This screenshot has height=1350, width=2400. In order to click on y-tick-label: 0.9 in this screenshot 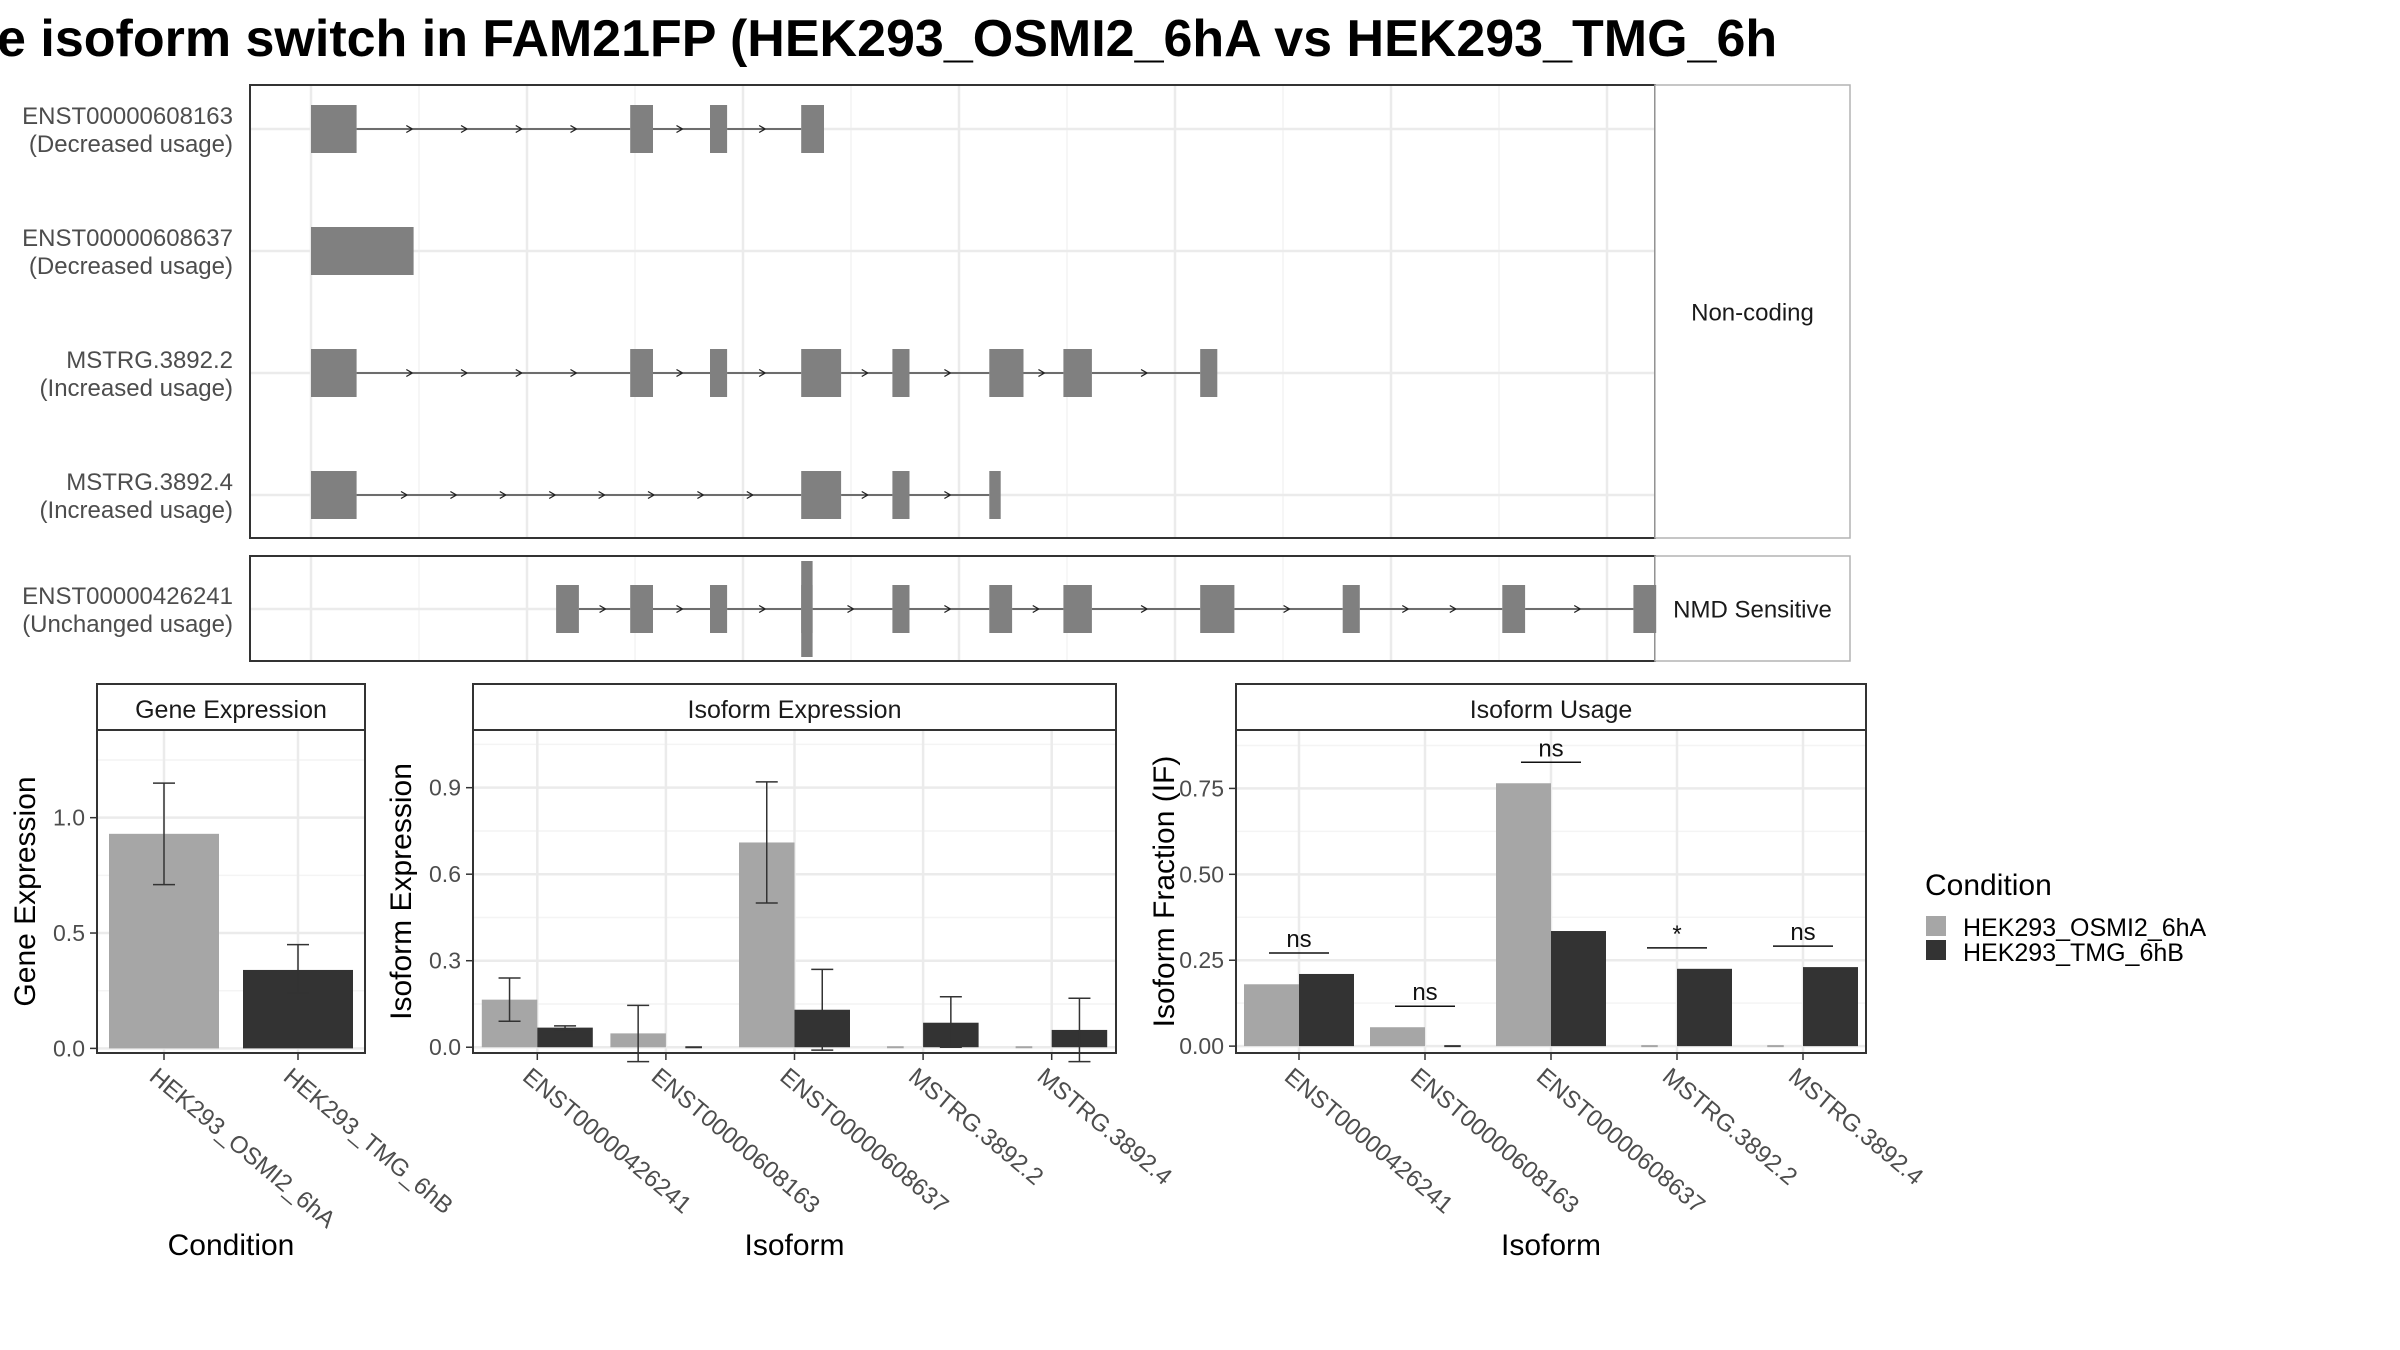, I will do `click(445, 788)`.